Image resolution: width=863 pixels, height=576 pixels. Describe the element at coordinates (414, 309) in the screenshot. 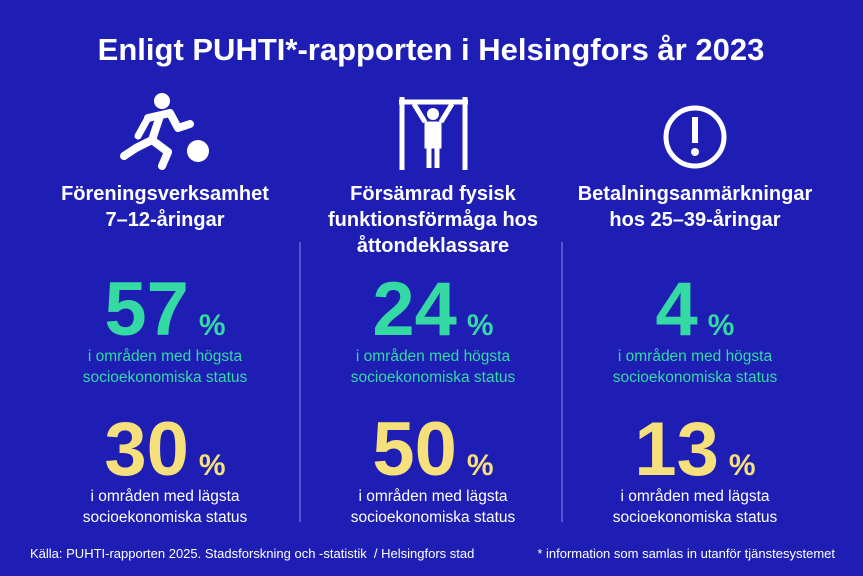

I see `stat-value: 24` at that location.